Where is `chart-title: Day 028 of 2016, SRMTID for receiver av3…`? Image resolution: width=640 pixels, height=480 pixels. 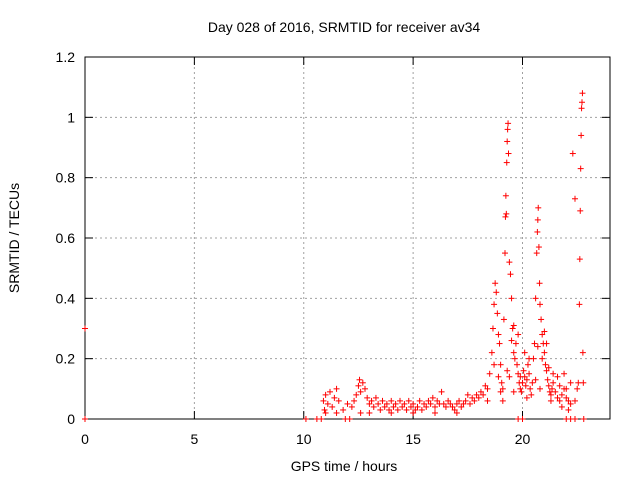
chart-title: Day 028 of 2016, SRMTID for receiver av3… is located at coordinates (344, 27).